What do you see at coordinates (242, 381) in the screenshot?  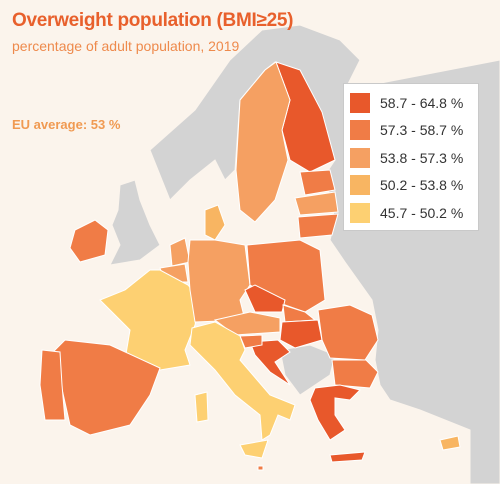 I see `italy` at bounding box center [242, 381].